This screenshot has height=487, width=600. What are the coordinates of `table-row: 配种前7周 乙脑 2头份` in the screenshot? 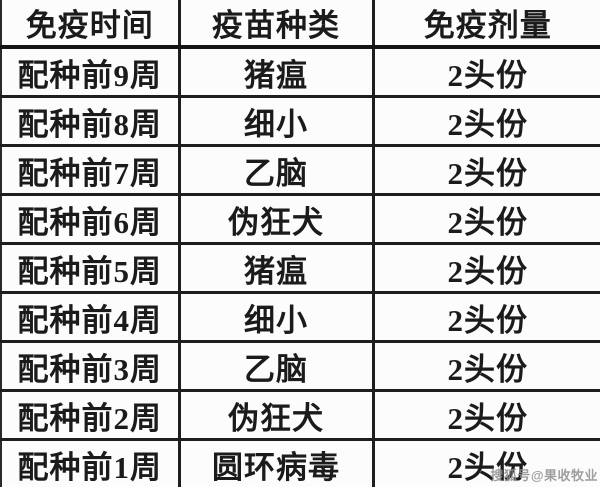 It's located at (300, 170).